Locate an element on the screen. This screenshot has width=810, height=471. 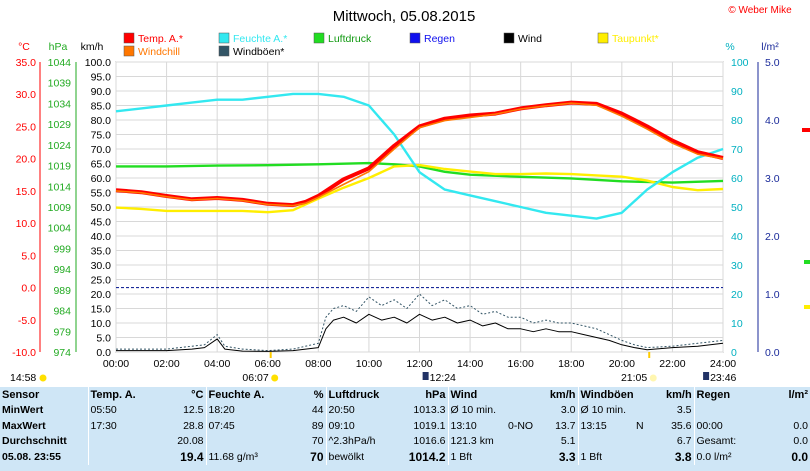
sunset-label: 21:05 is located at coordinates (634, 377).